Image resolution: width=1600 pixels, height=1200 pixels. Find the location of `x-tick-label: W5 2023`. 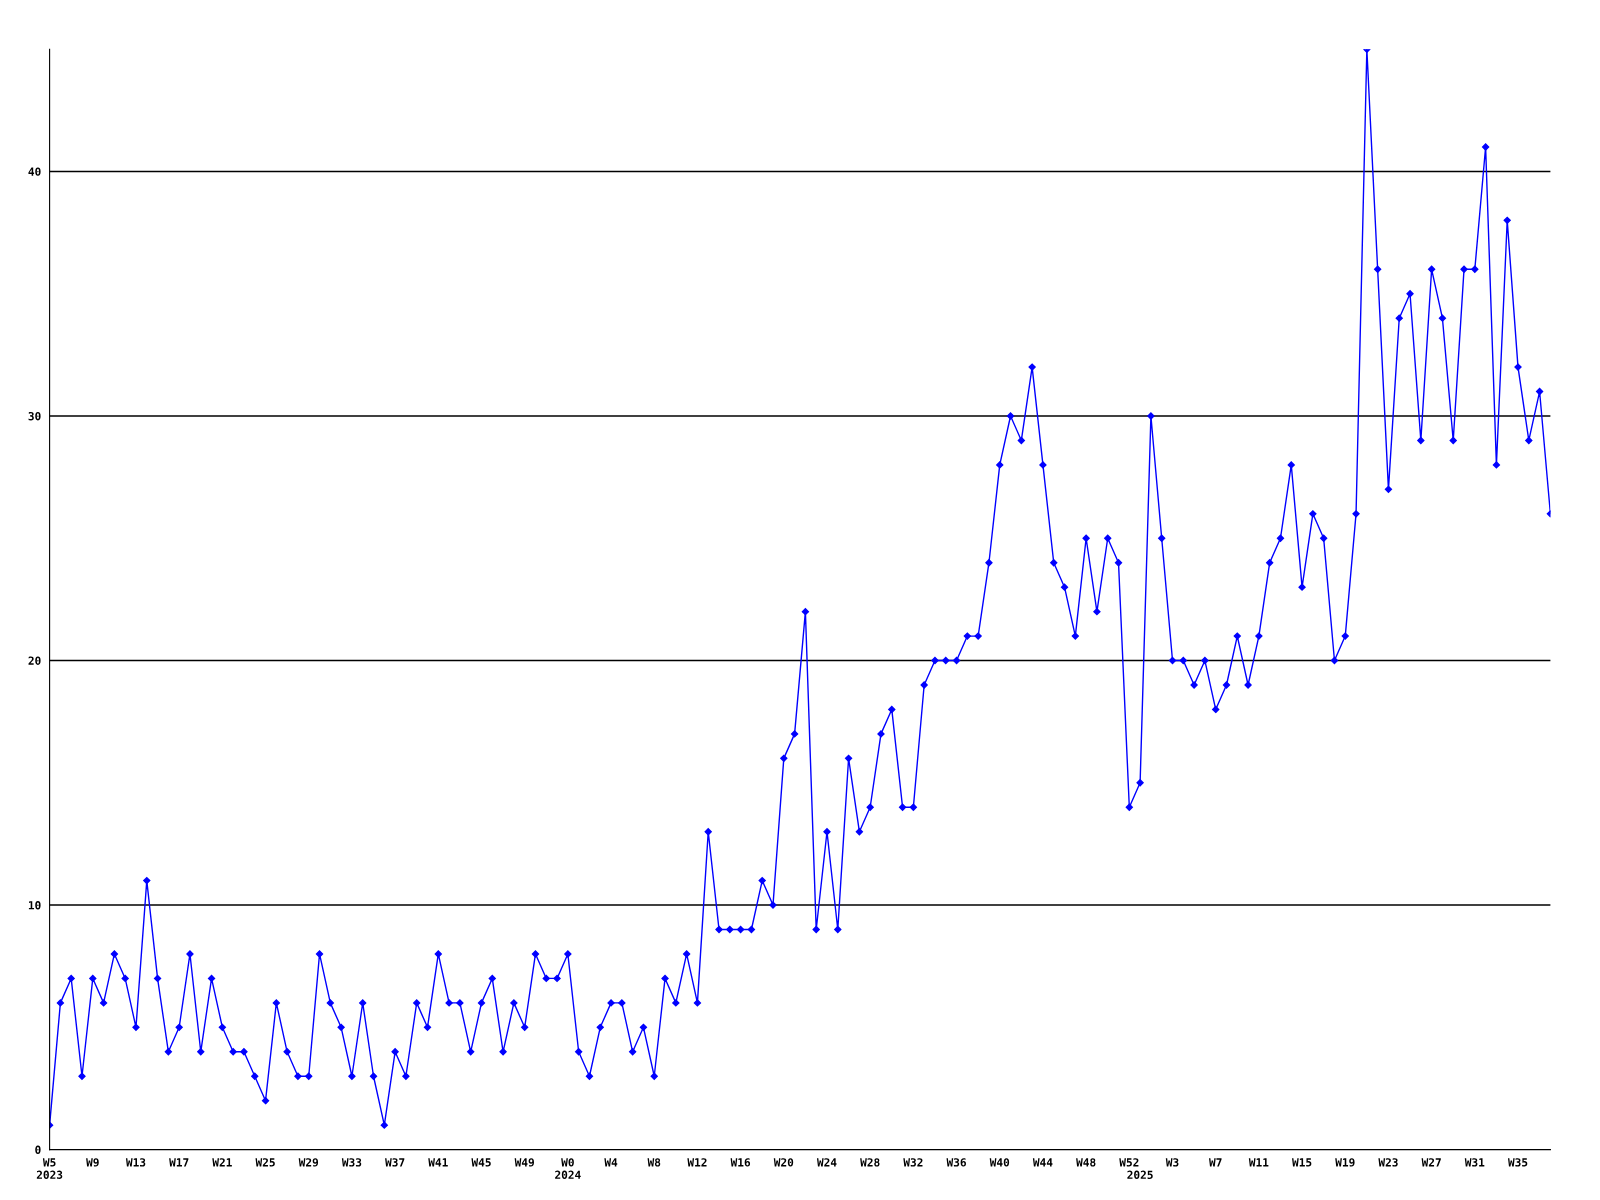

x-tick-label: W5 2023 is located at coordinates (49, 1168).